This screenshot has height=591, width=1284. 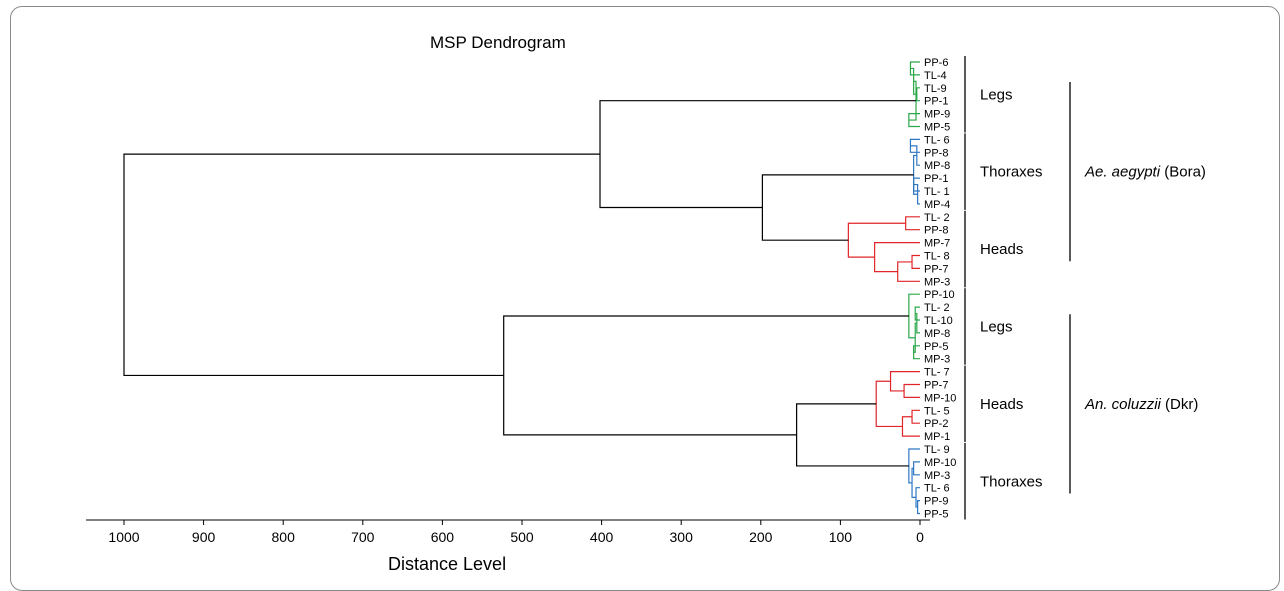 What do you see at coordinates (758, 154) in the screenshot?
I see `branch-A` at bounding box center [758, 154].